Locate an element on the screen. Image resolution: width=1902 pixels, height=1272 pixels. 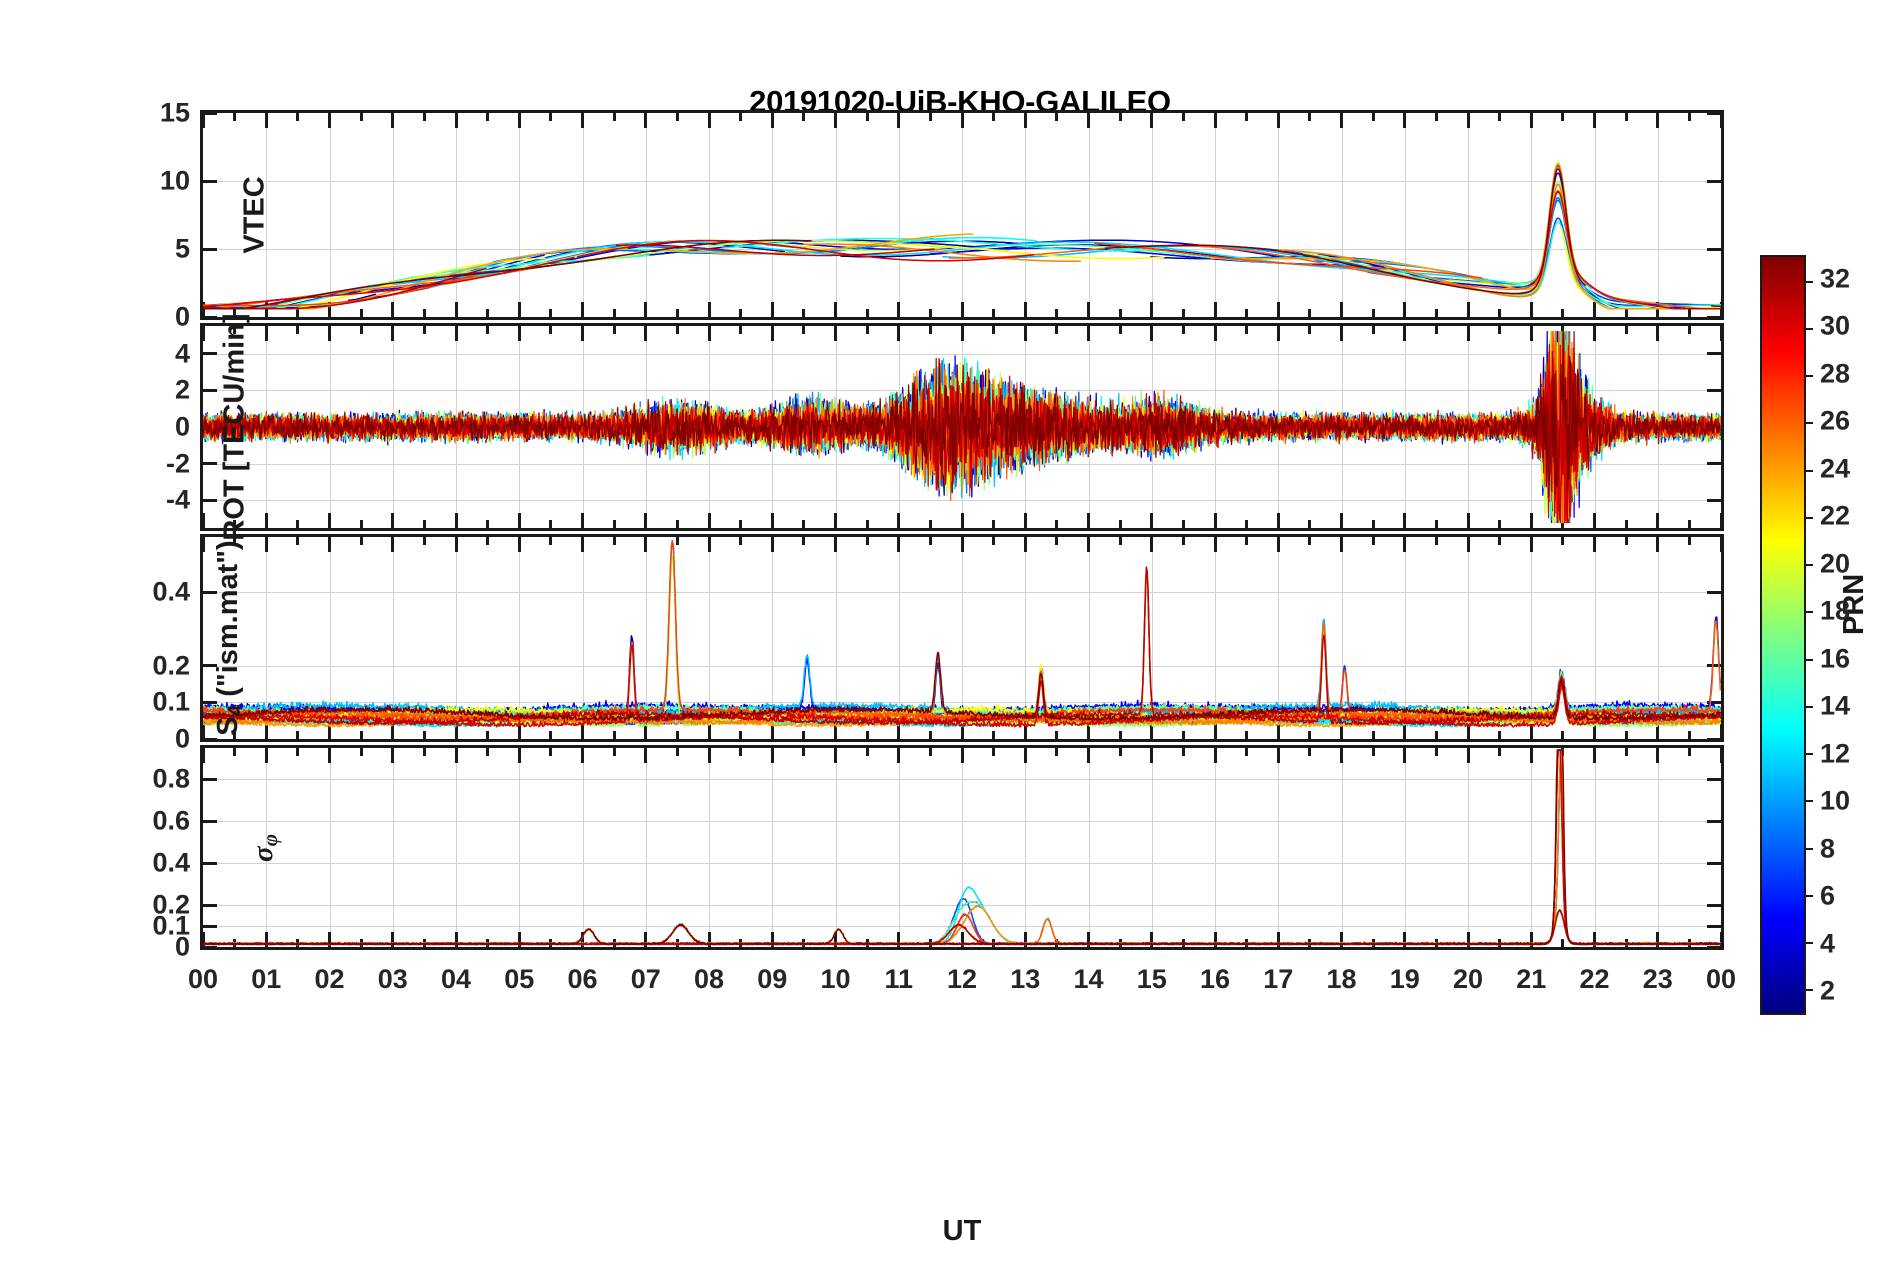
axis-tick-label-x: 19 is located at coordinates (1404, 979).